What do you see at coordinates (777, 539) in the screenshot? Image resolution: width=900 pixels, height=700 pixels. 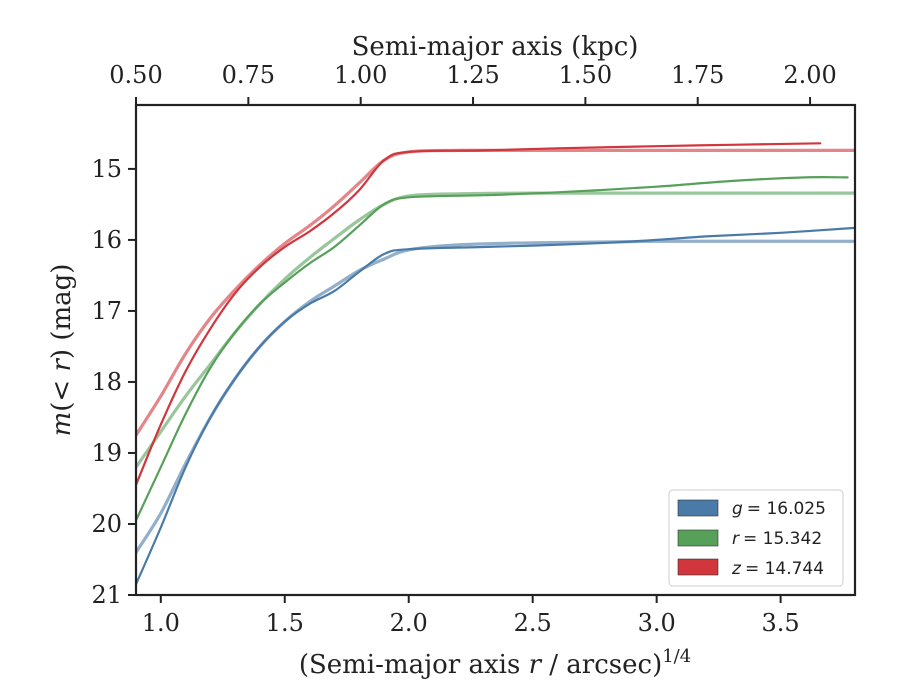 I see `legend-label-r: r = 15.342` at bounding box center [777, 539].